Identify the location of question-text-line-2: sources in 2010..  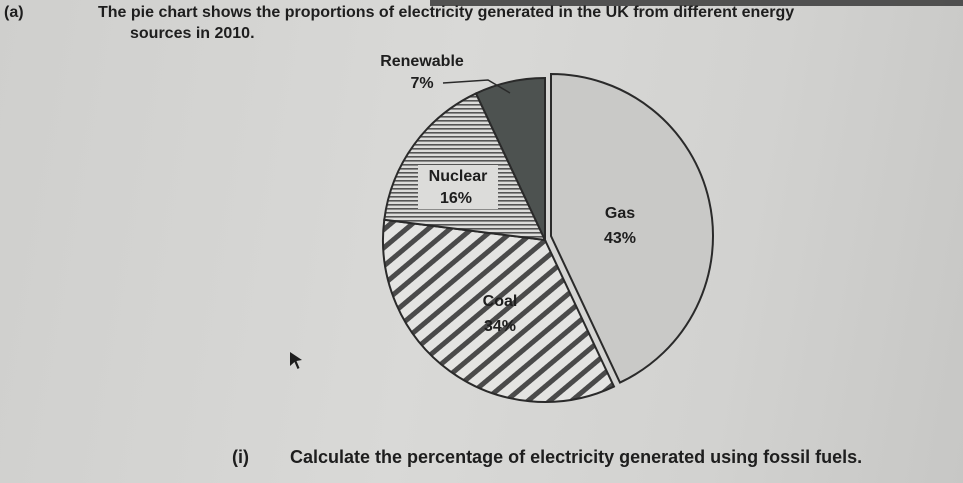
(192, 33).